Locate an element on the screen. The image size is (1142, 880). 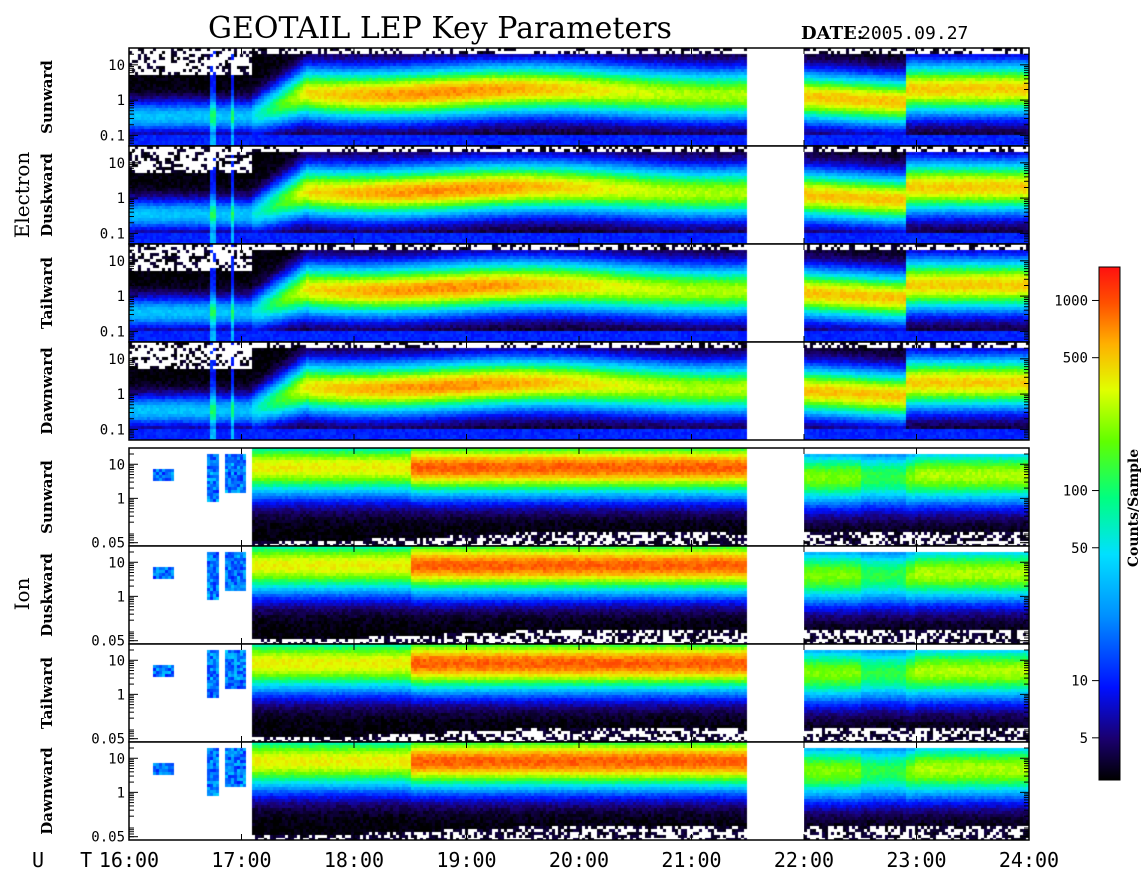
group-label-electron: Electron is located at coordinates (22, 195).